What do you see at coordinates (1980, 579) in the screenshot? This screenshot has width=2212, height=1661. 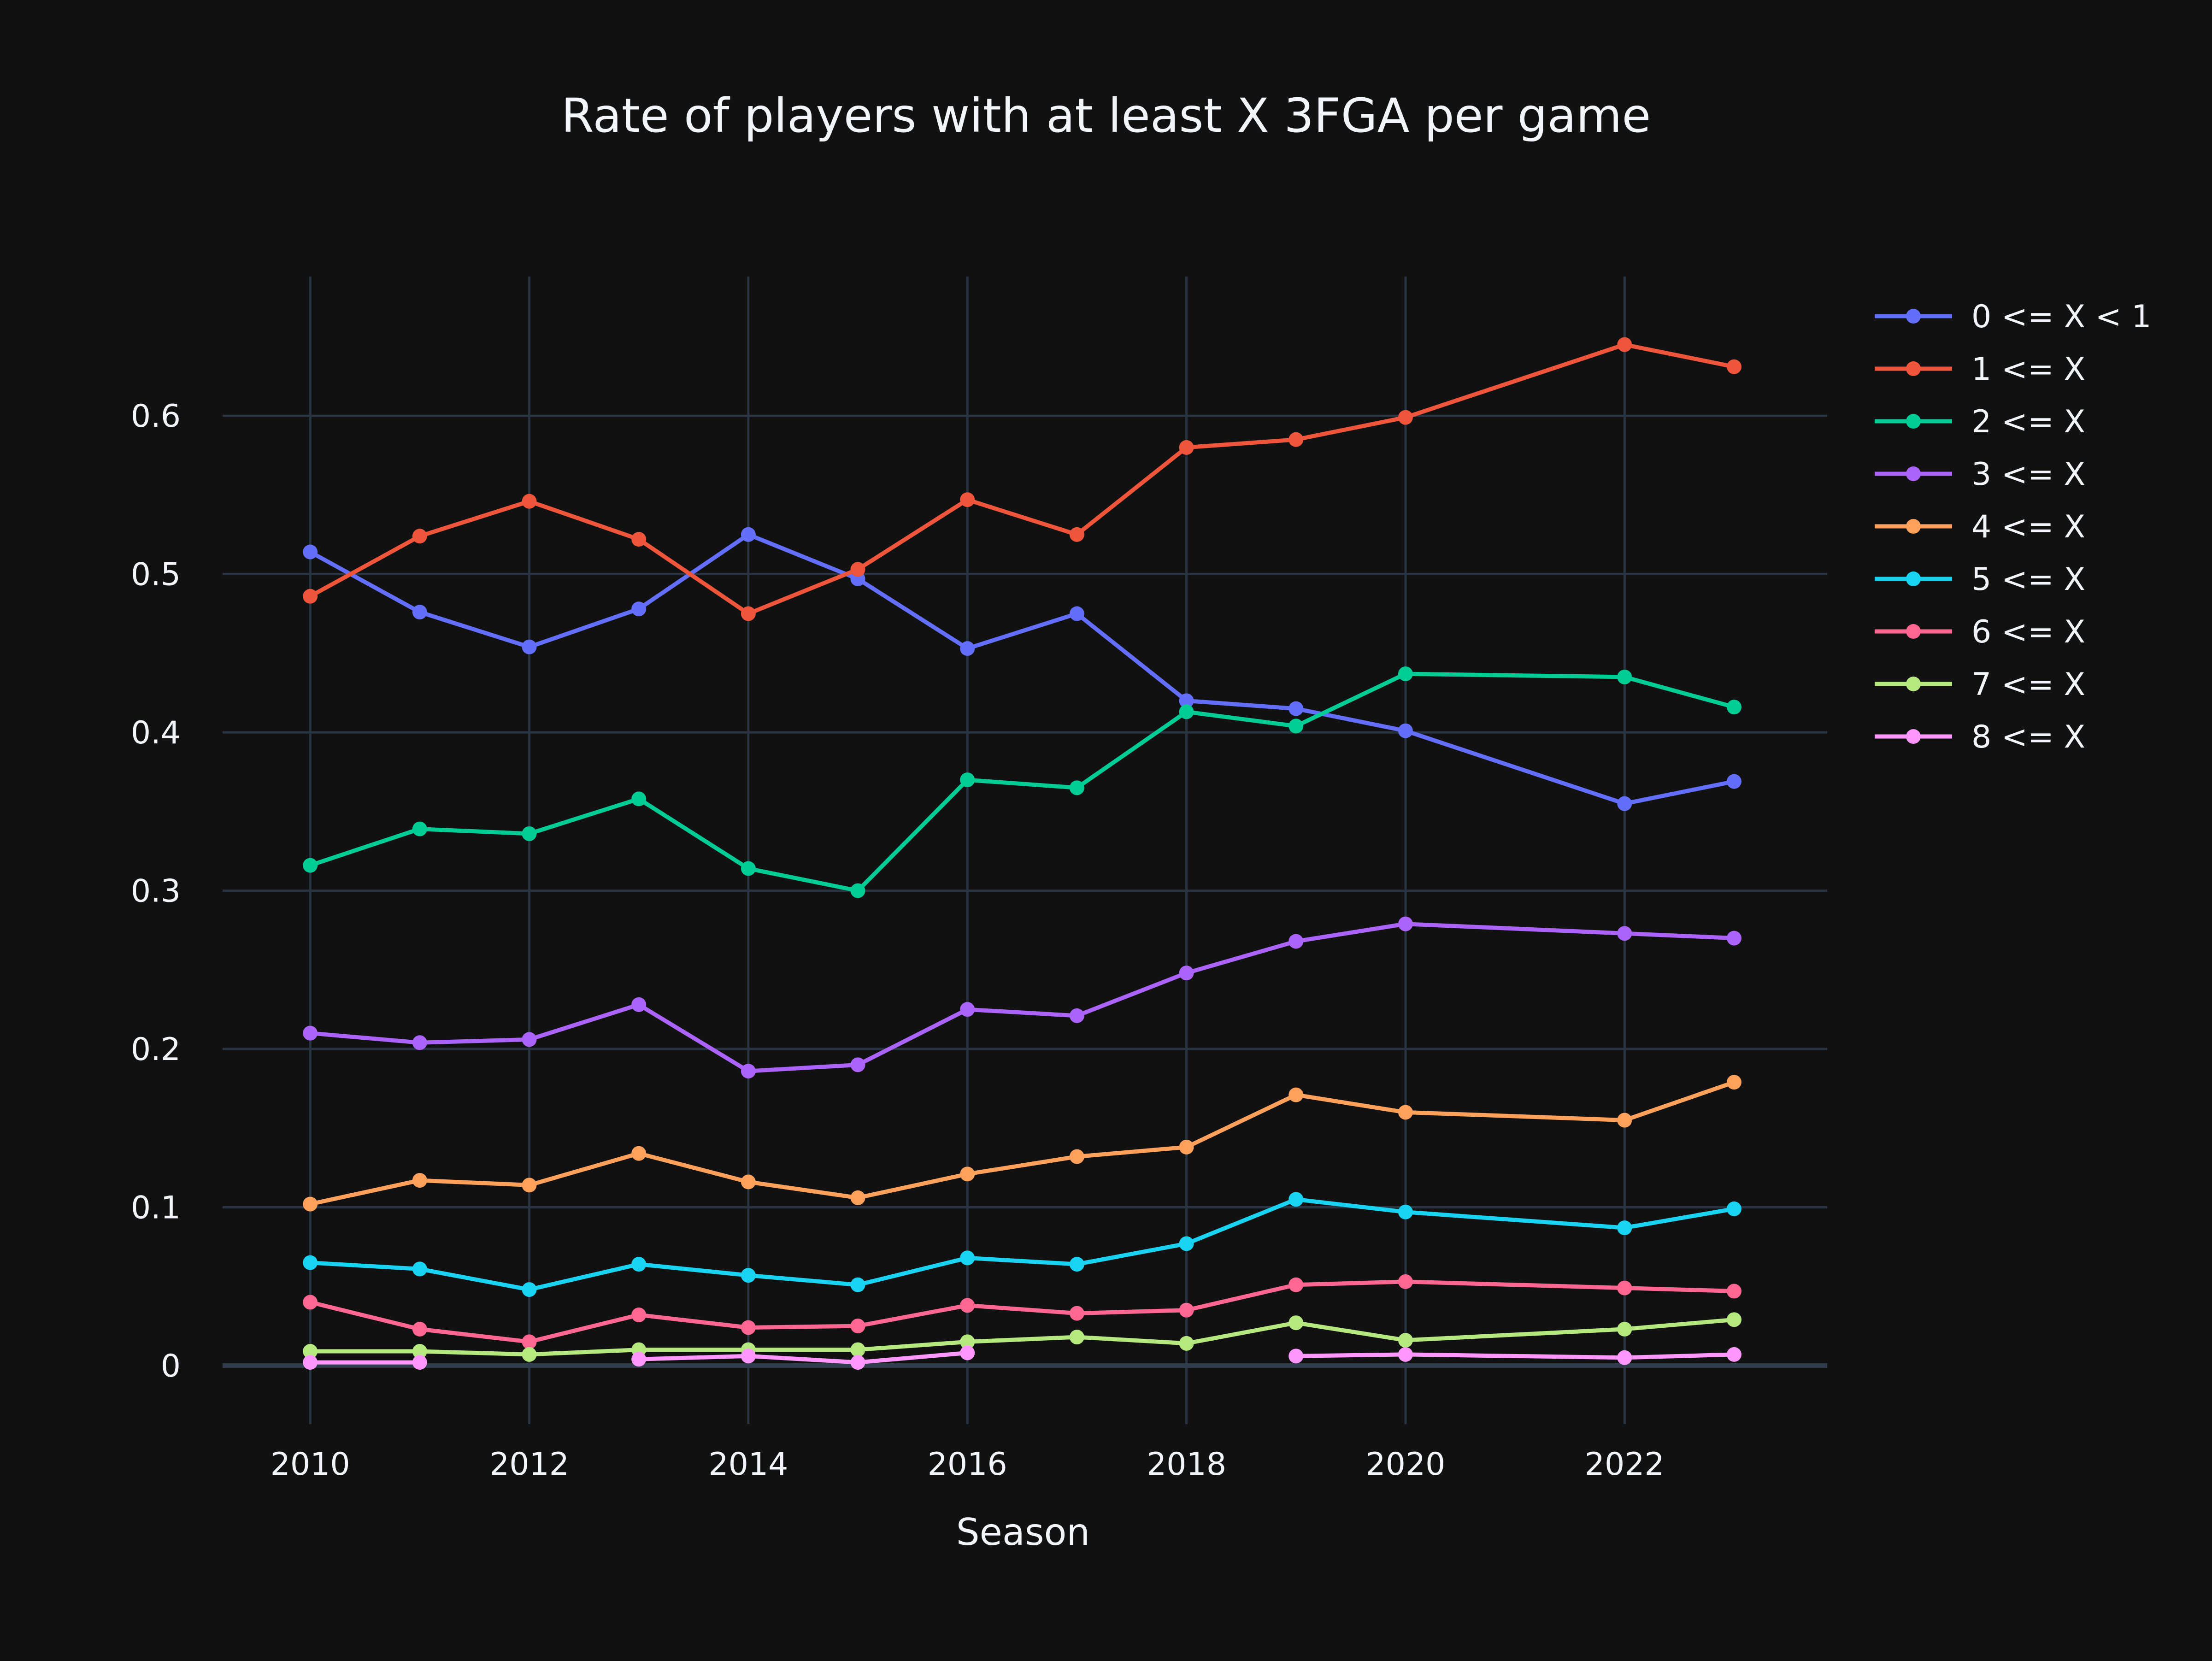 I see `legend-item: 5 <= X` at bounding box center [1980, 579].